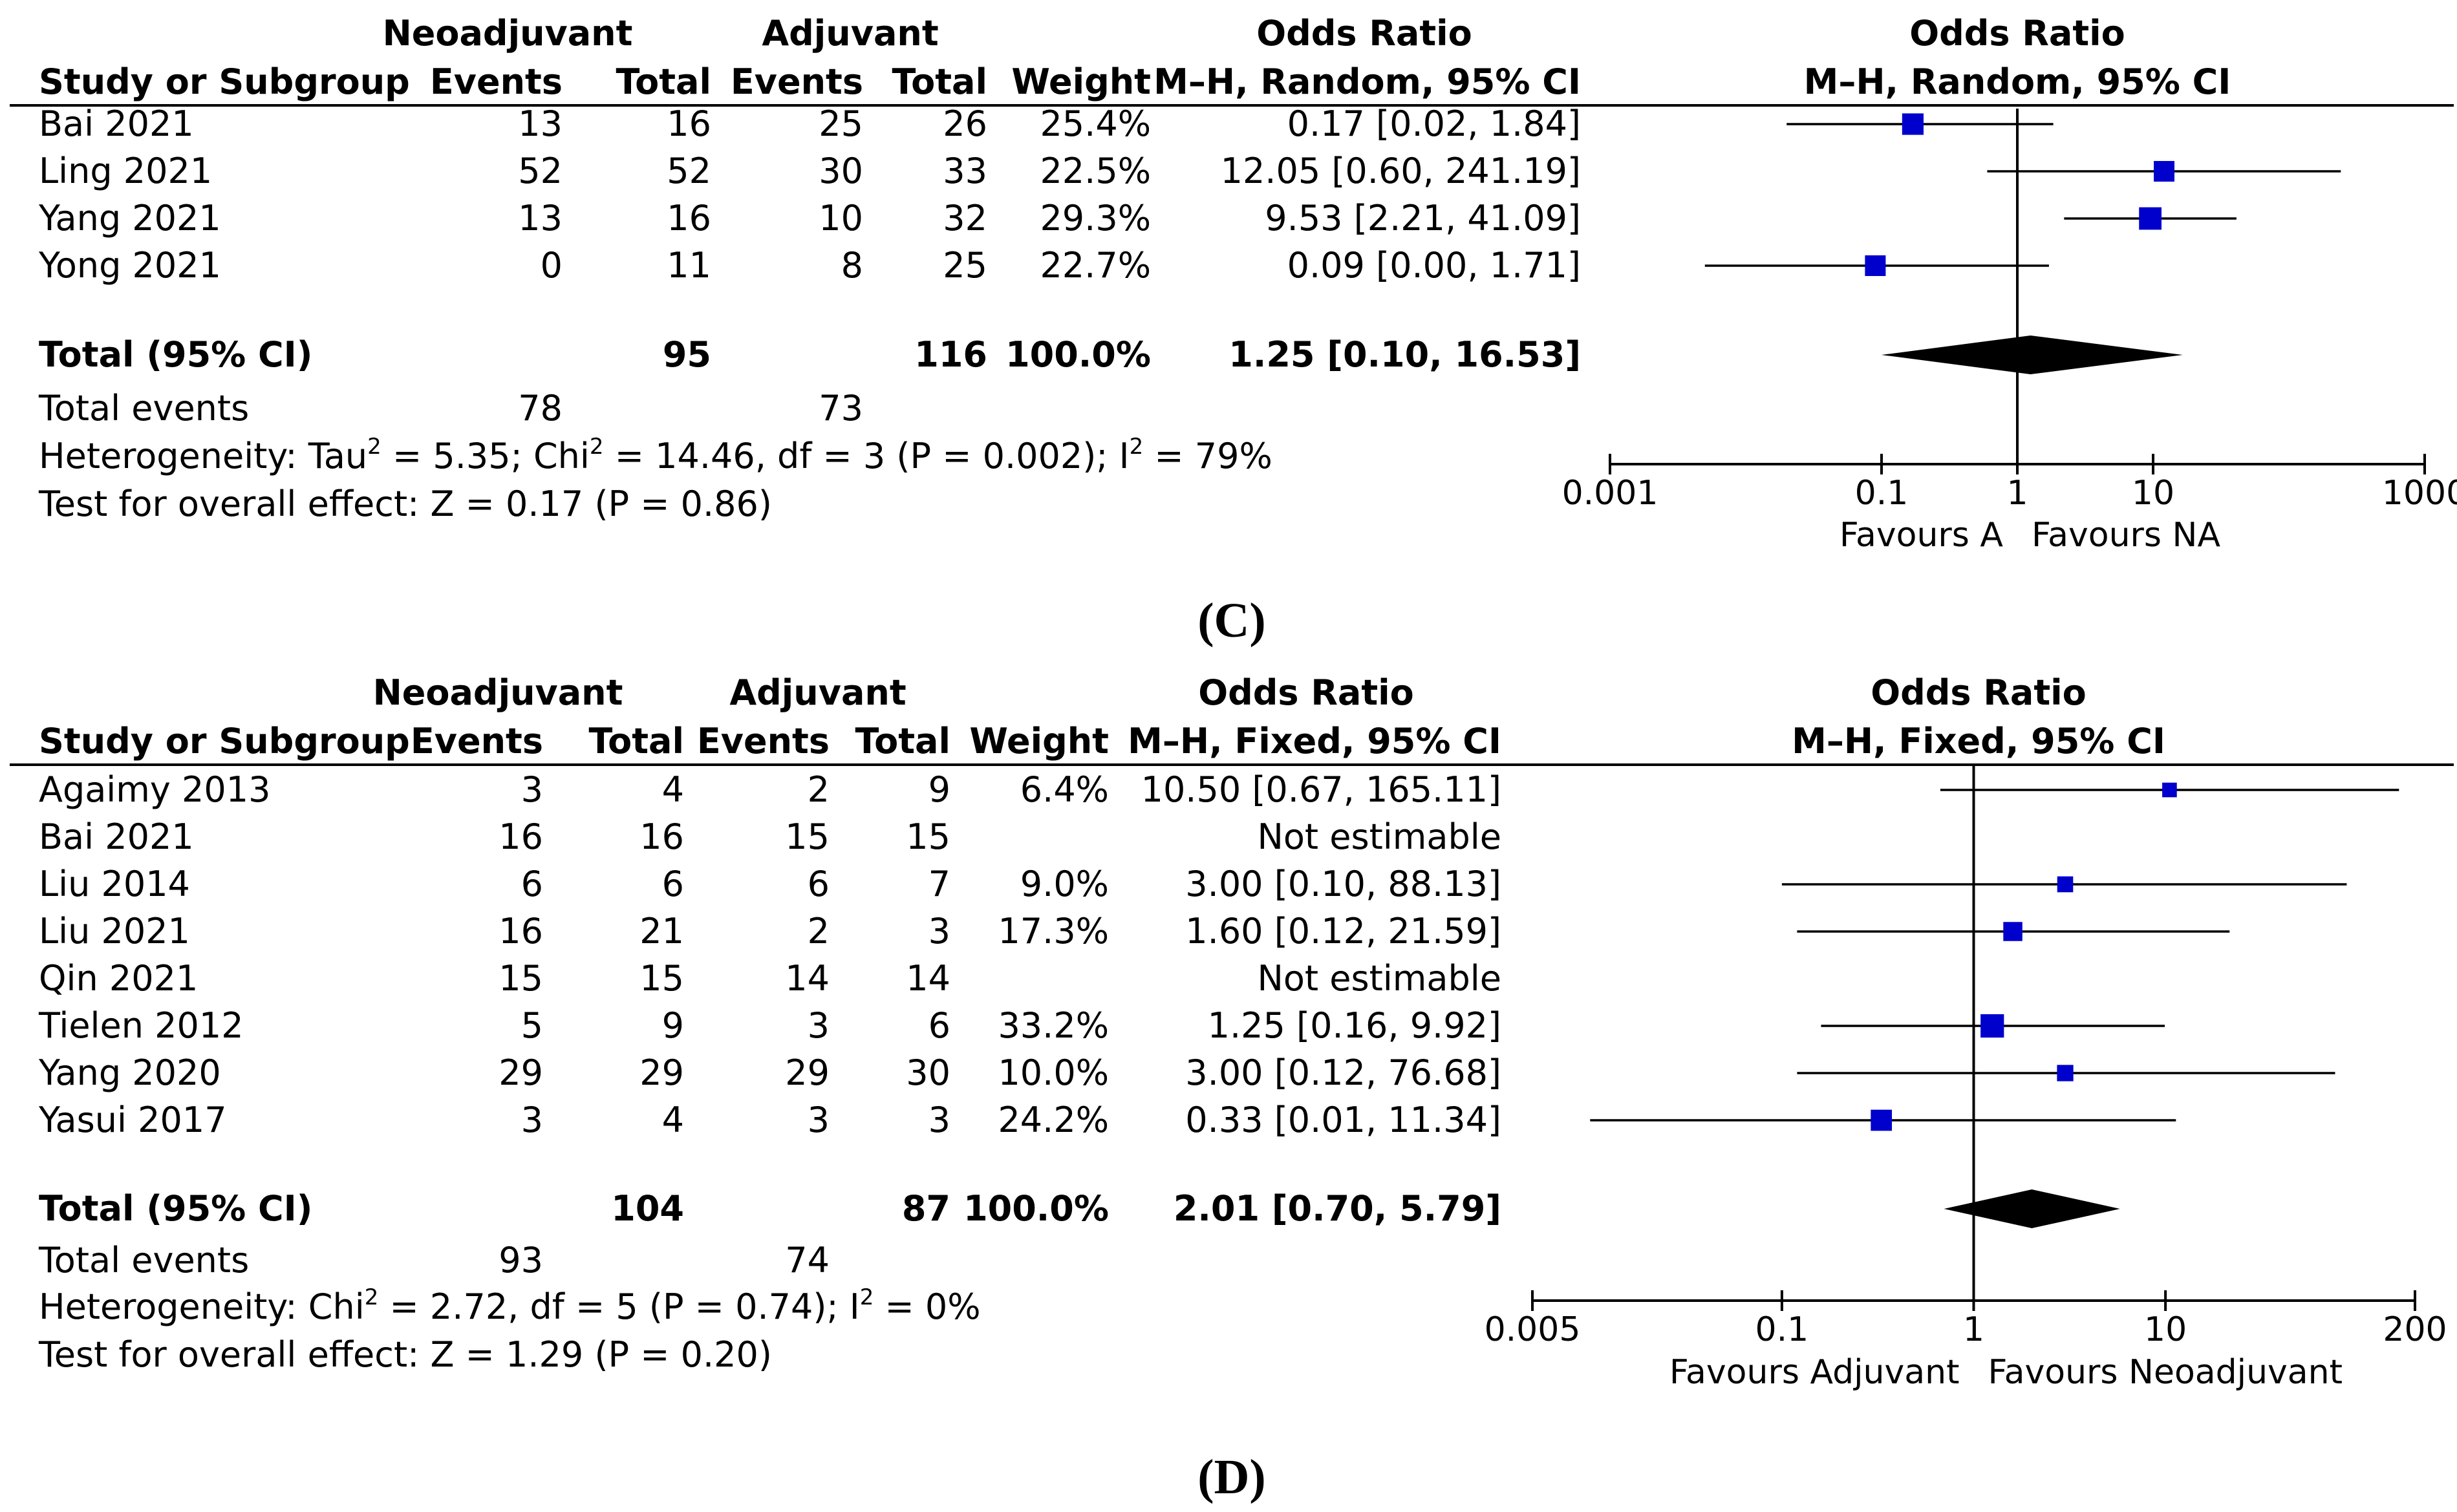 The width and height of the screenshot is (2457, 1512). Describe the element at coordinates (1343, 1120) in the screenshot. I see `study-odds-ratio: 0.33 [0.01, 11.34]` at that location.